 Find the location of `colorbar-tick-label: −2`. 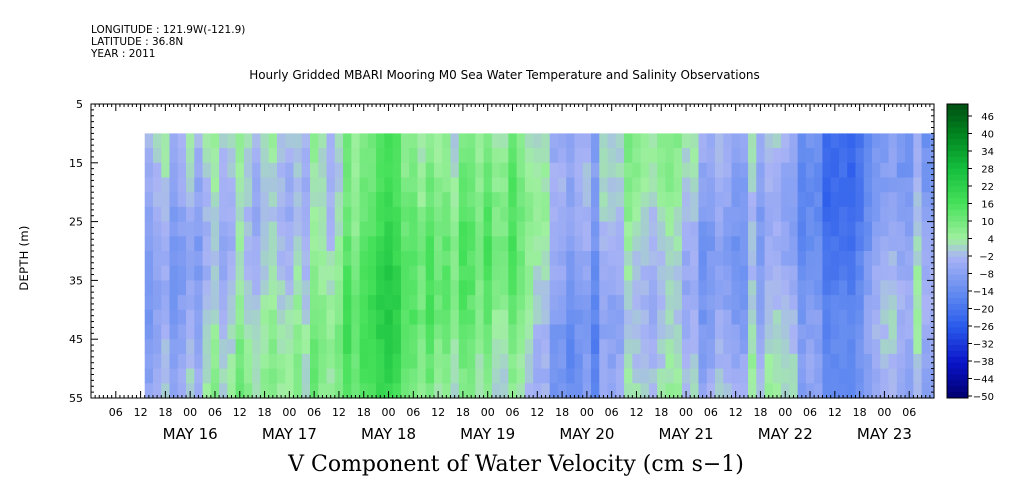

colorbar-tick-label: −2 is located at coordinates (986, 257).